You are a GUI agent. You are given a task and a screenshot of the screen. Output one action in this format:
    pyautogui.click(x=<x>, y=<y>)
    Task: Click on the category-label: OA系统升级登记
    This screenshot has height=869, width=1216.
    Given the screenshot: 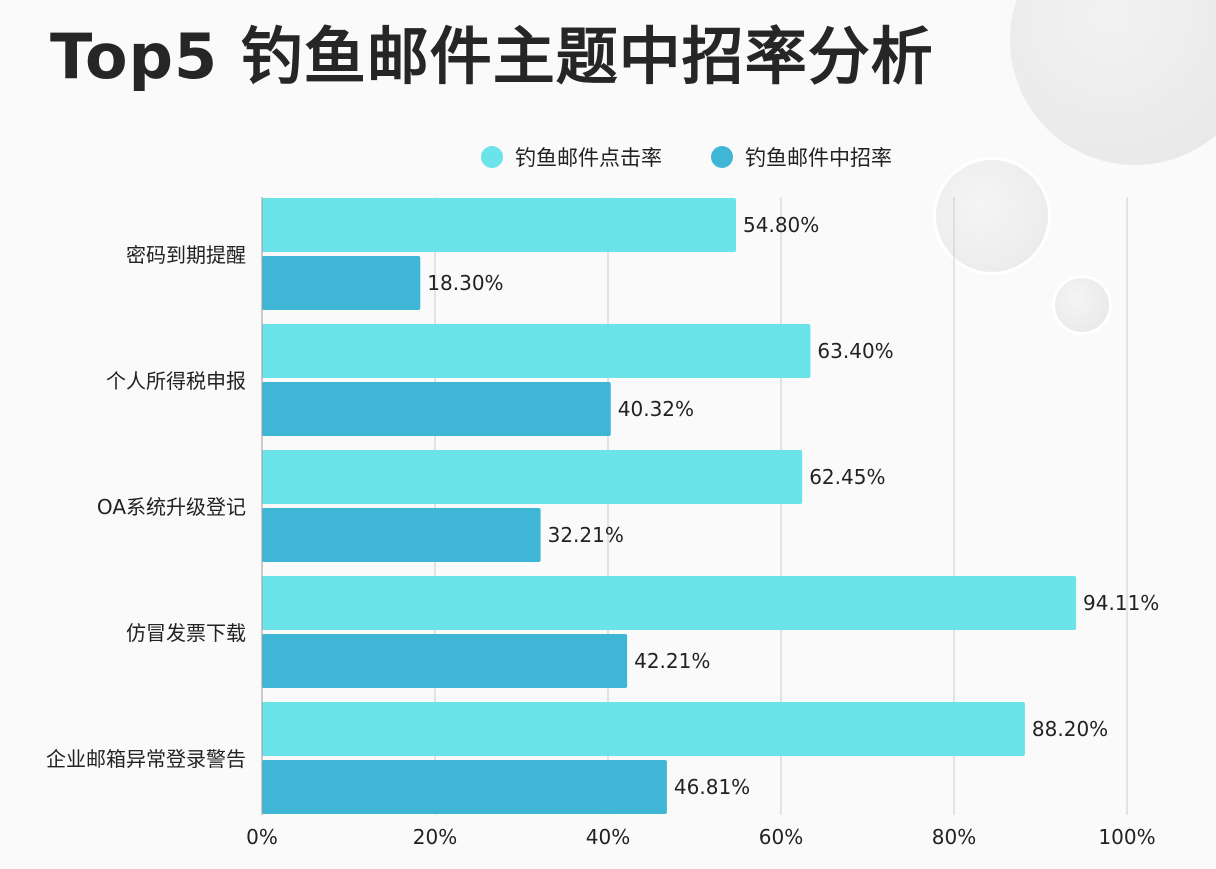 What is the action you would take?
    pyautogui.click(x=171, y=507)
    